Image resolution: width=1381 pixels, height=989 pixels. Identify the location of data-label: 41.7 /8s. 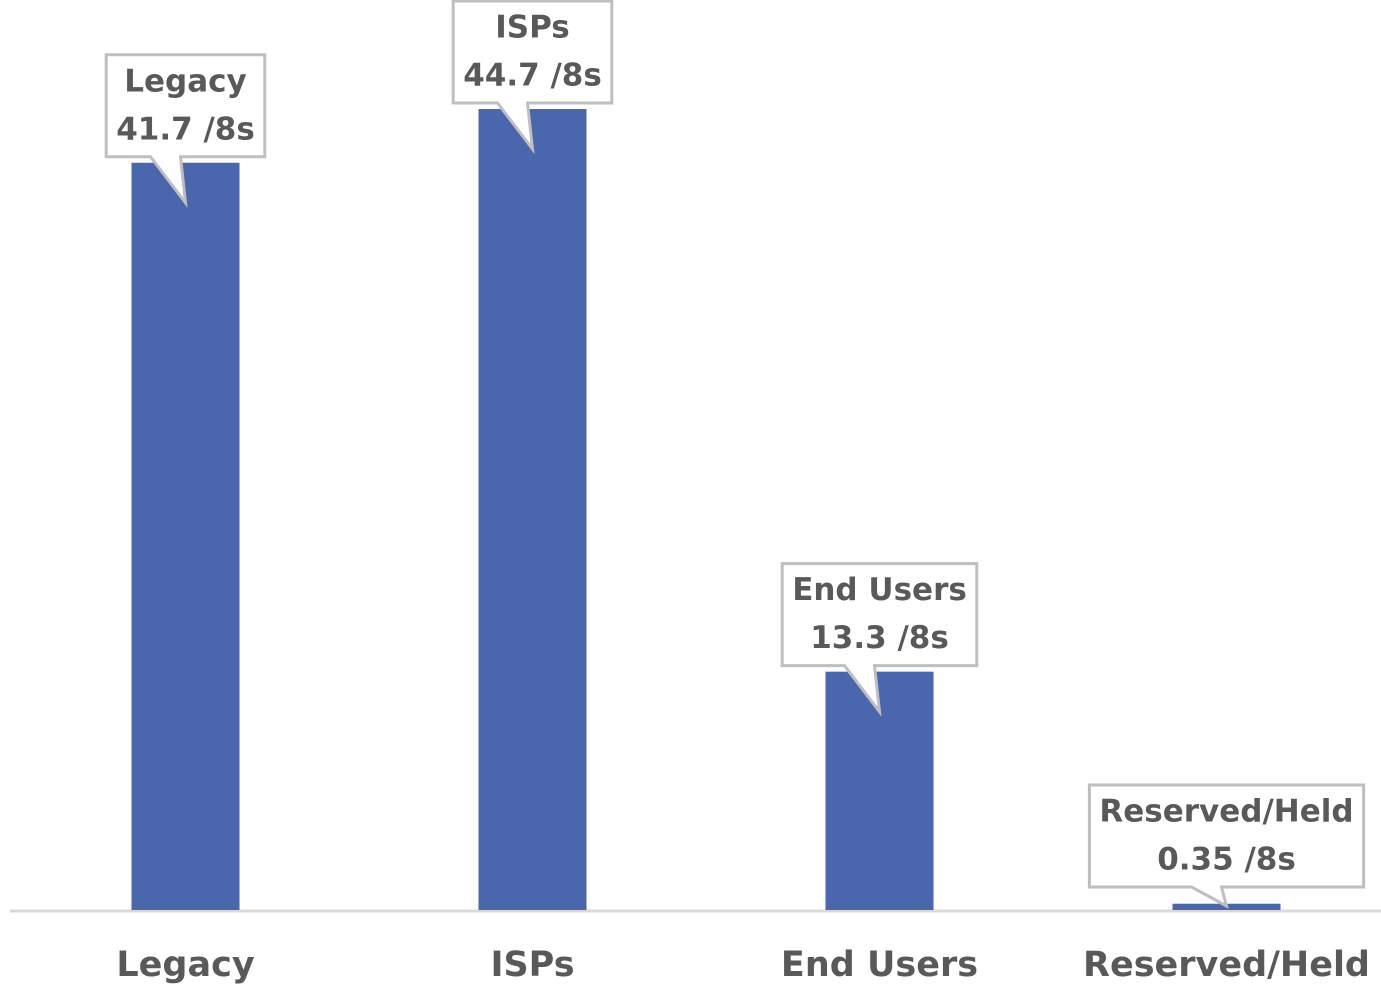
(185, 129).